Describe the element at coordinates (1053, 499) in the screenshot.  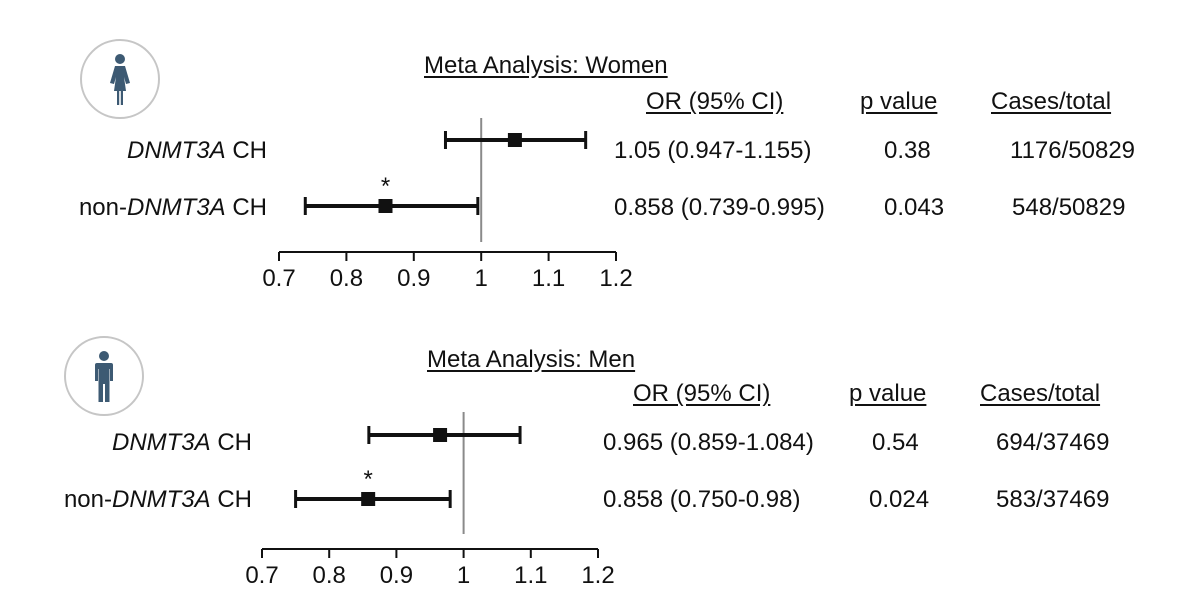
I see `cases-total: 583/37469` at that location.